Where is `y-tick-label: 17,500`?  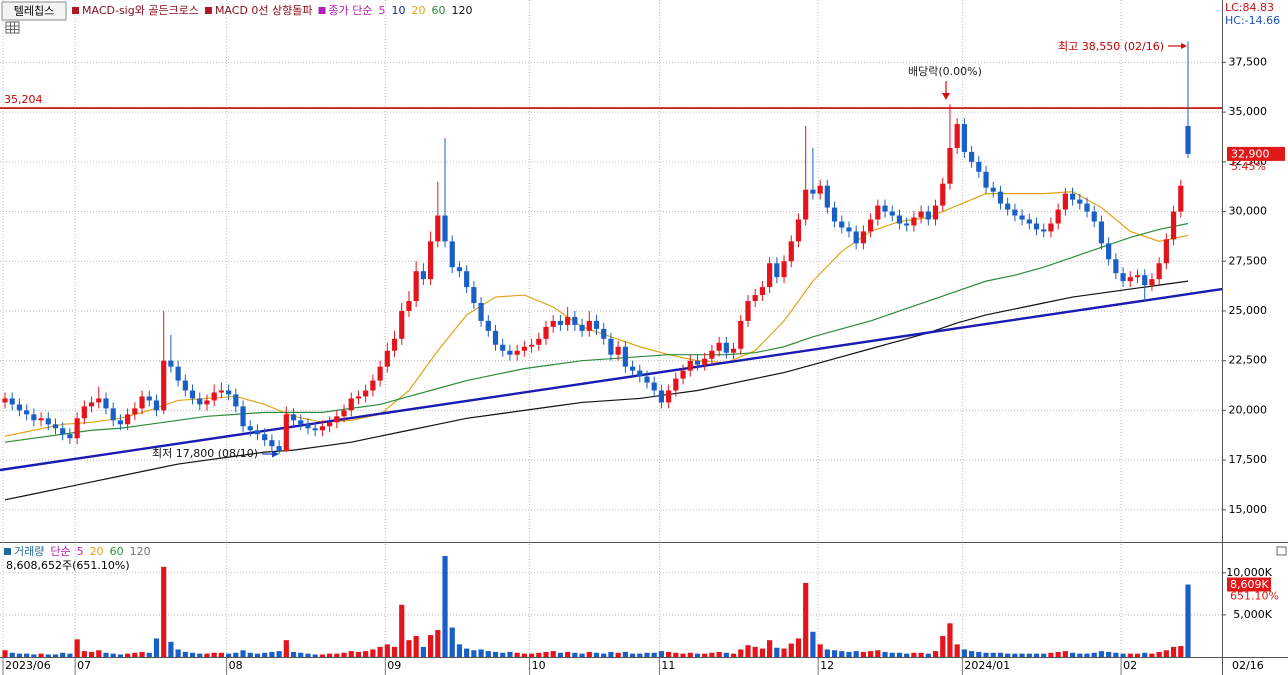 y-tick-label: 17,500 is located at coordinates (1248, 459).